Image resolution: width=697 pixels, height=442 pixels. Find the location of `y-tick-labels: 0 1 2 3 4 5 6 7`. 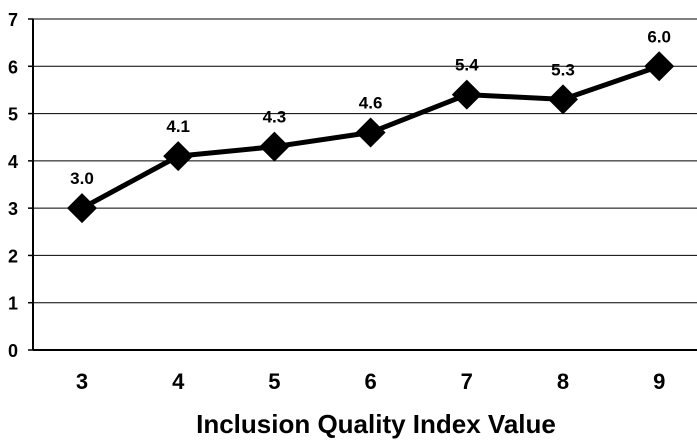

y-tick-labels: 0 1 2 3 4 5 6 7 is located at coordinates (13, 185).